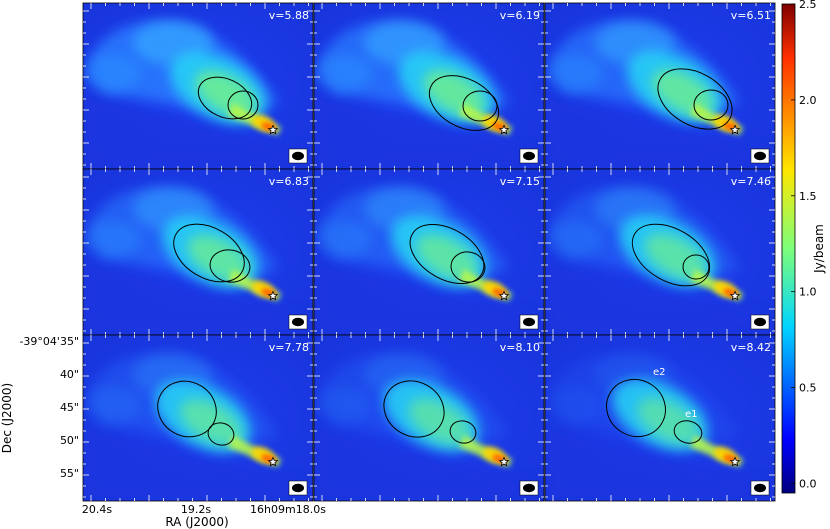  I want to click on channel-panel-9: e2 e1 v=8.42, so click(660, 418).